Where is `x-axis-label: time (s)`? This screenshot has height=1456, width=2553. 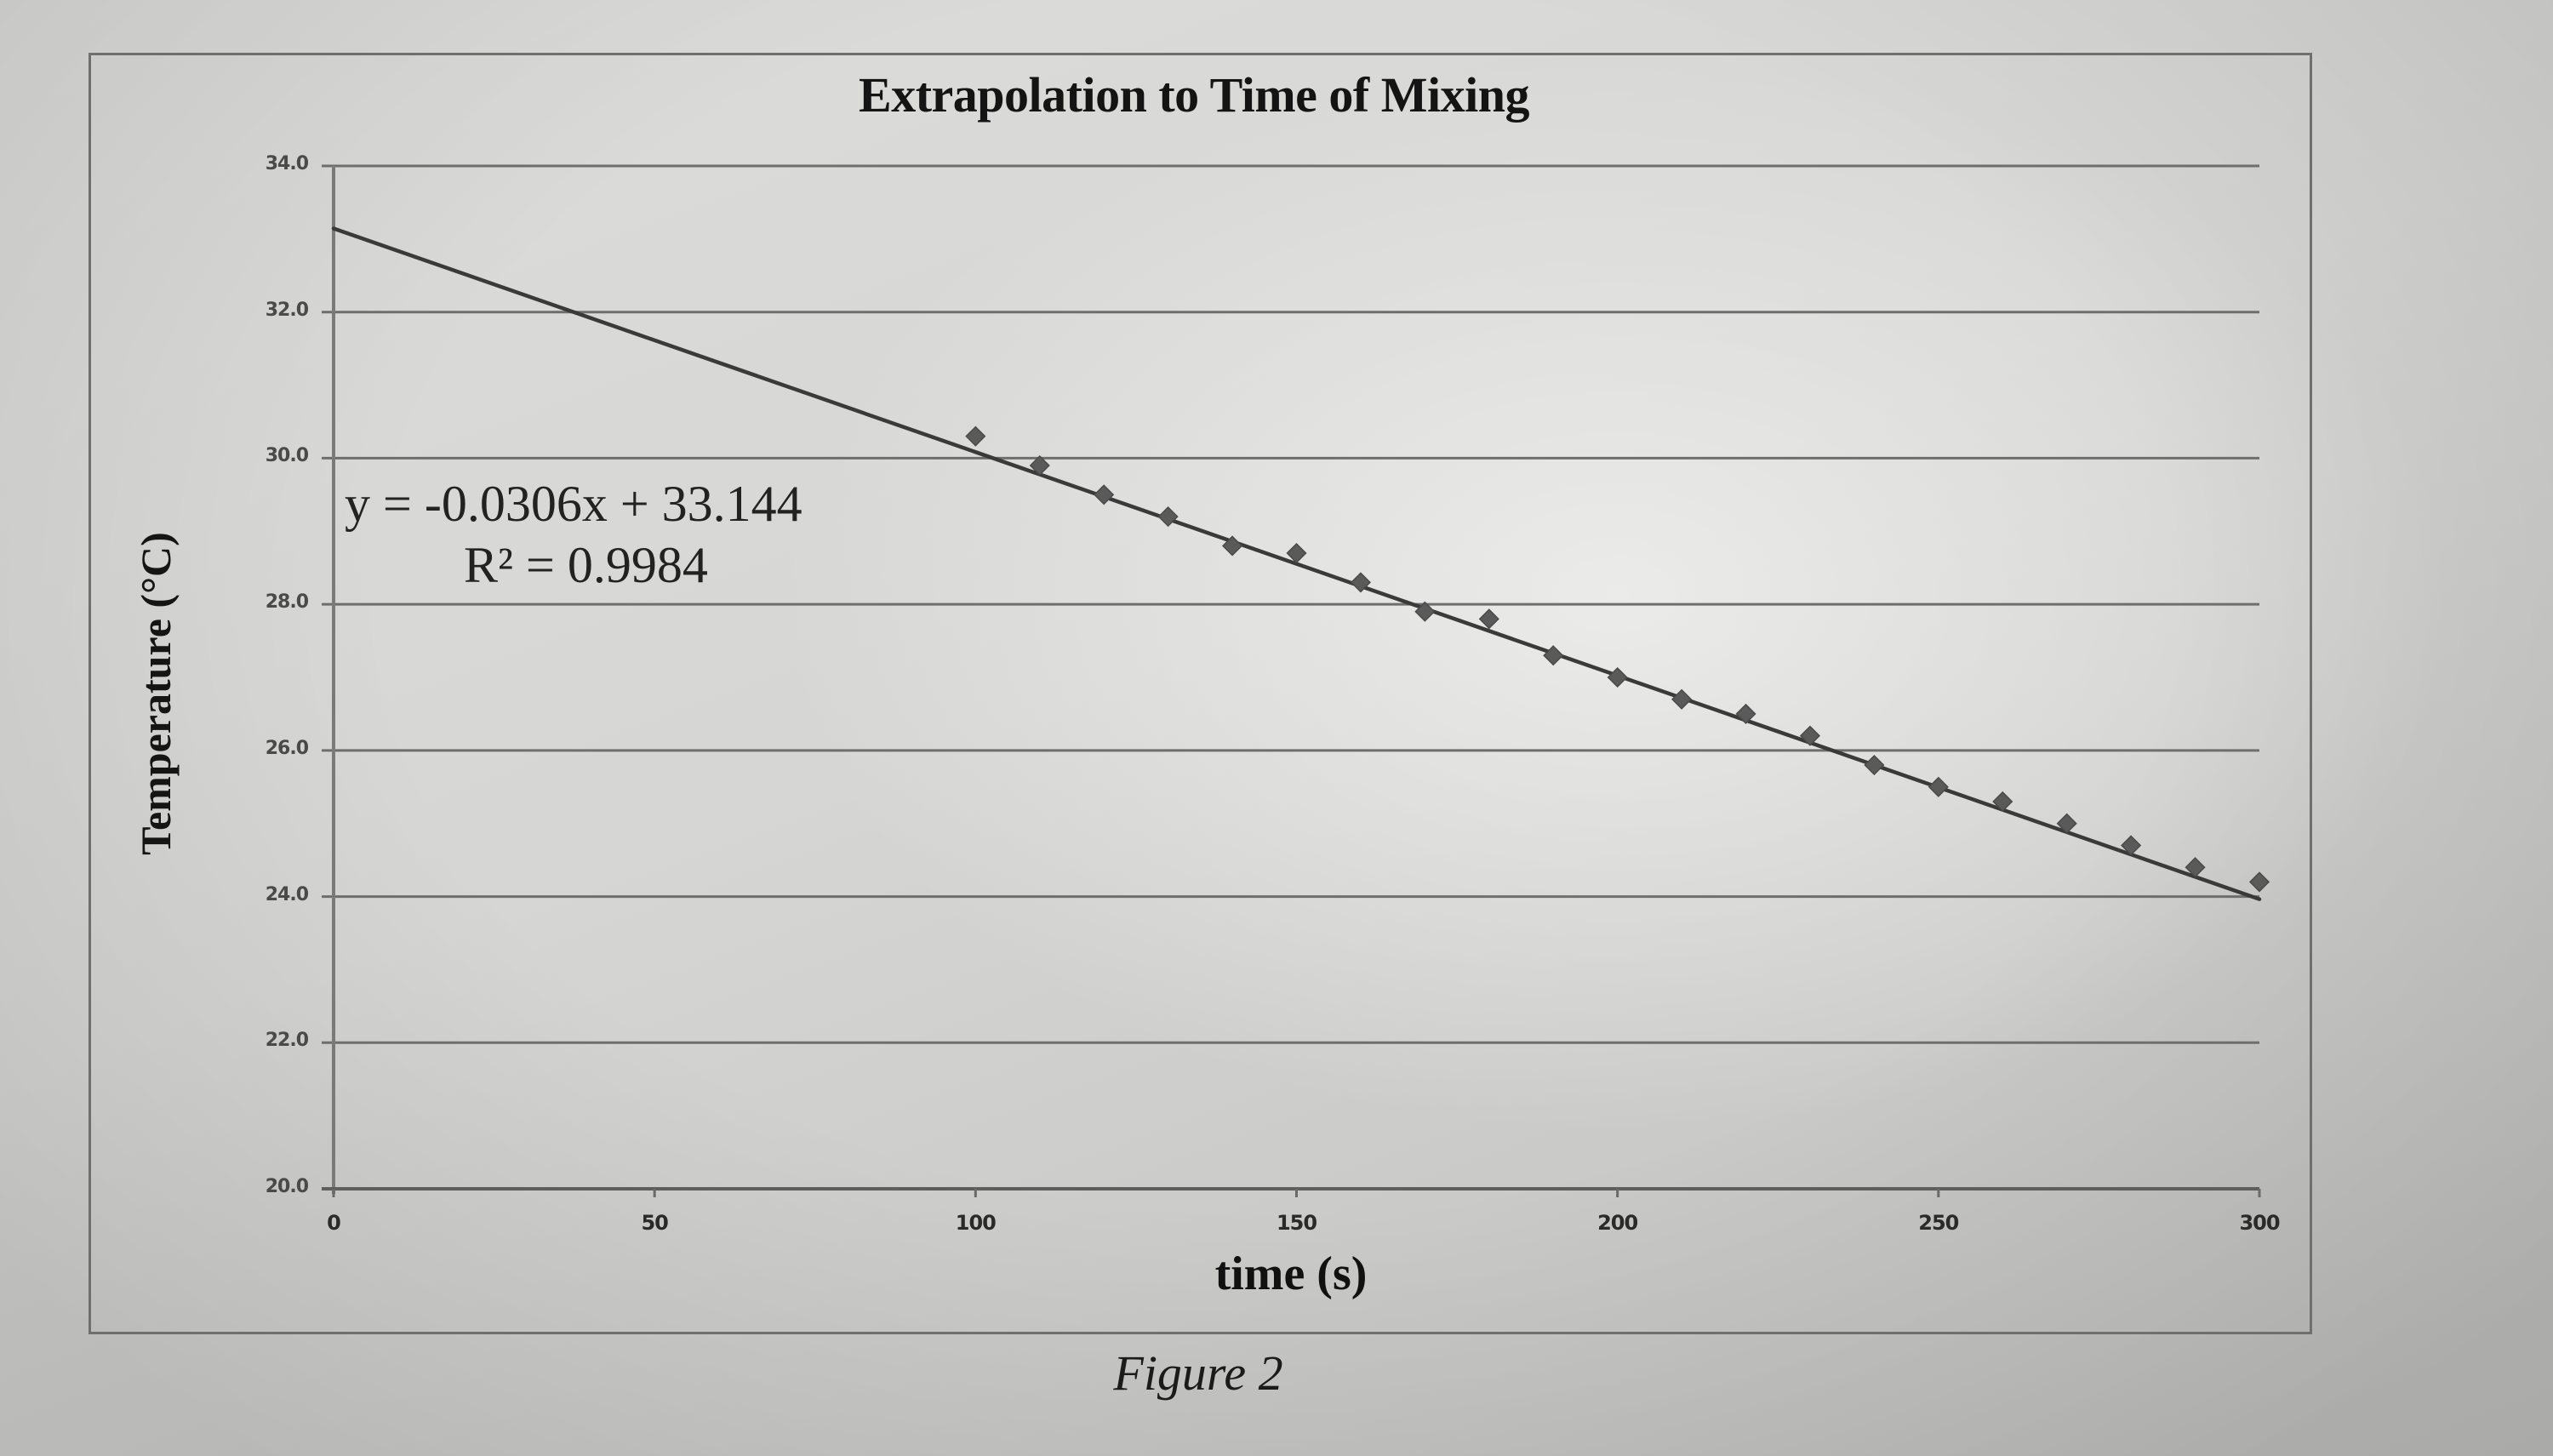 x-axis-label: time (s) is located at coordinates (1291, 1274).